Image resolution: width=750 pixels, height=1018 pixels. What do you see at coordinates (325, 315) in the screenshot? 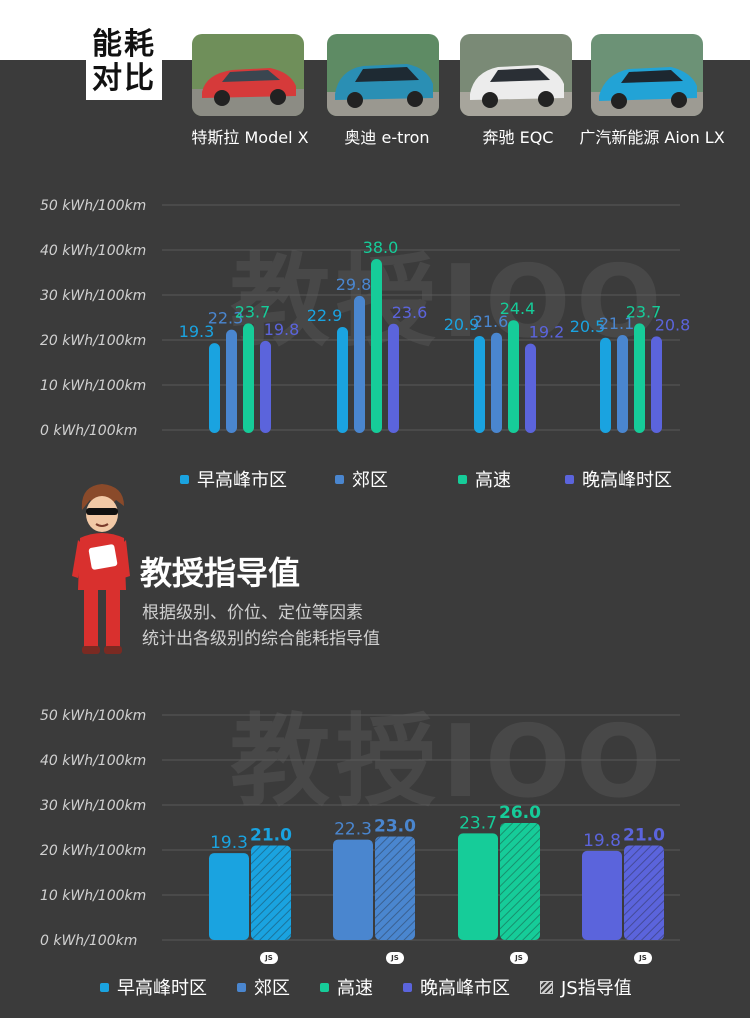
I see `bar-value-label: 22.9` at bounding box center [325, 315].